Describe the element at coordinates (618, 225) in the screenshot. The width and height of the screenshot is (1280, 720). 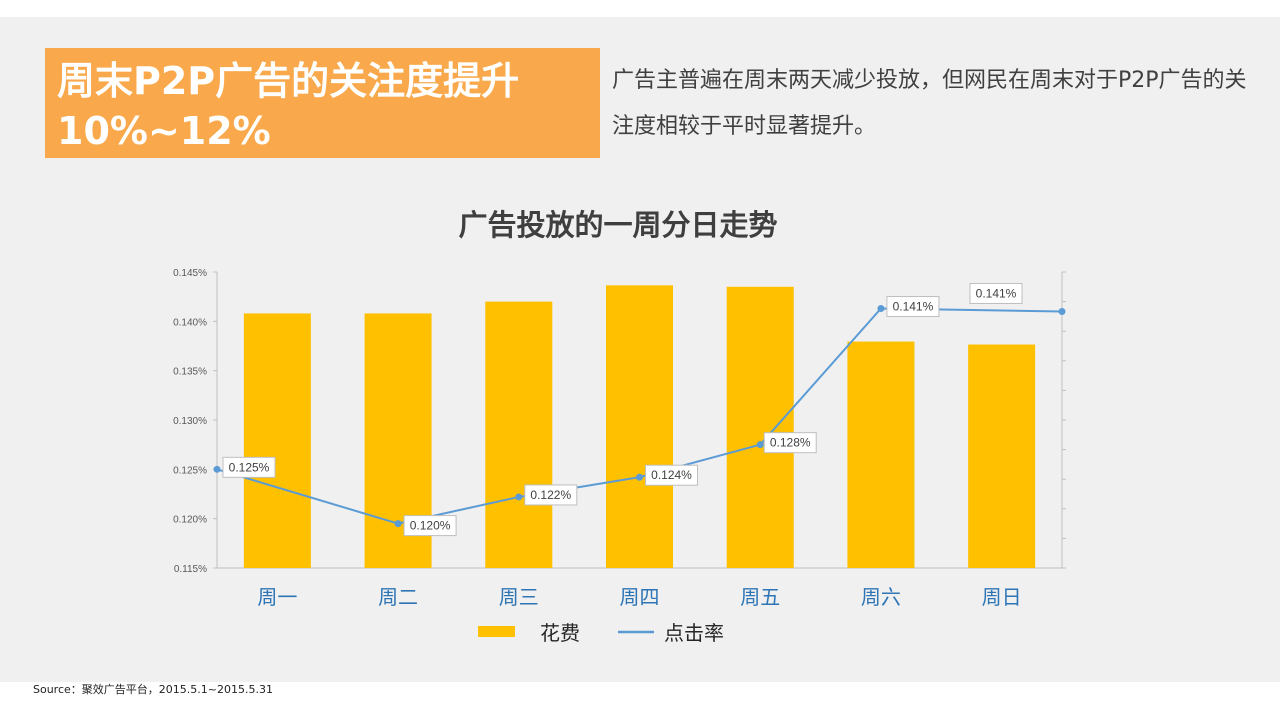
I see `chart-title: 广告投放的一周分日走势` at that location.